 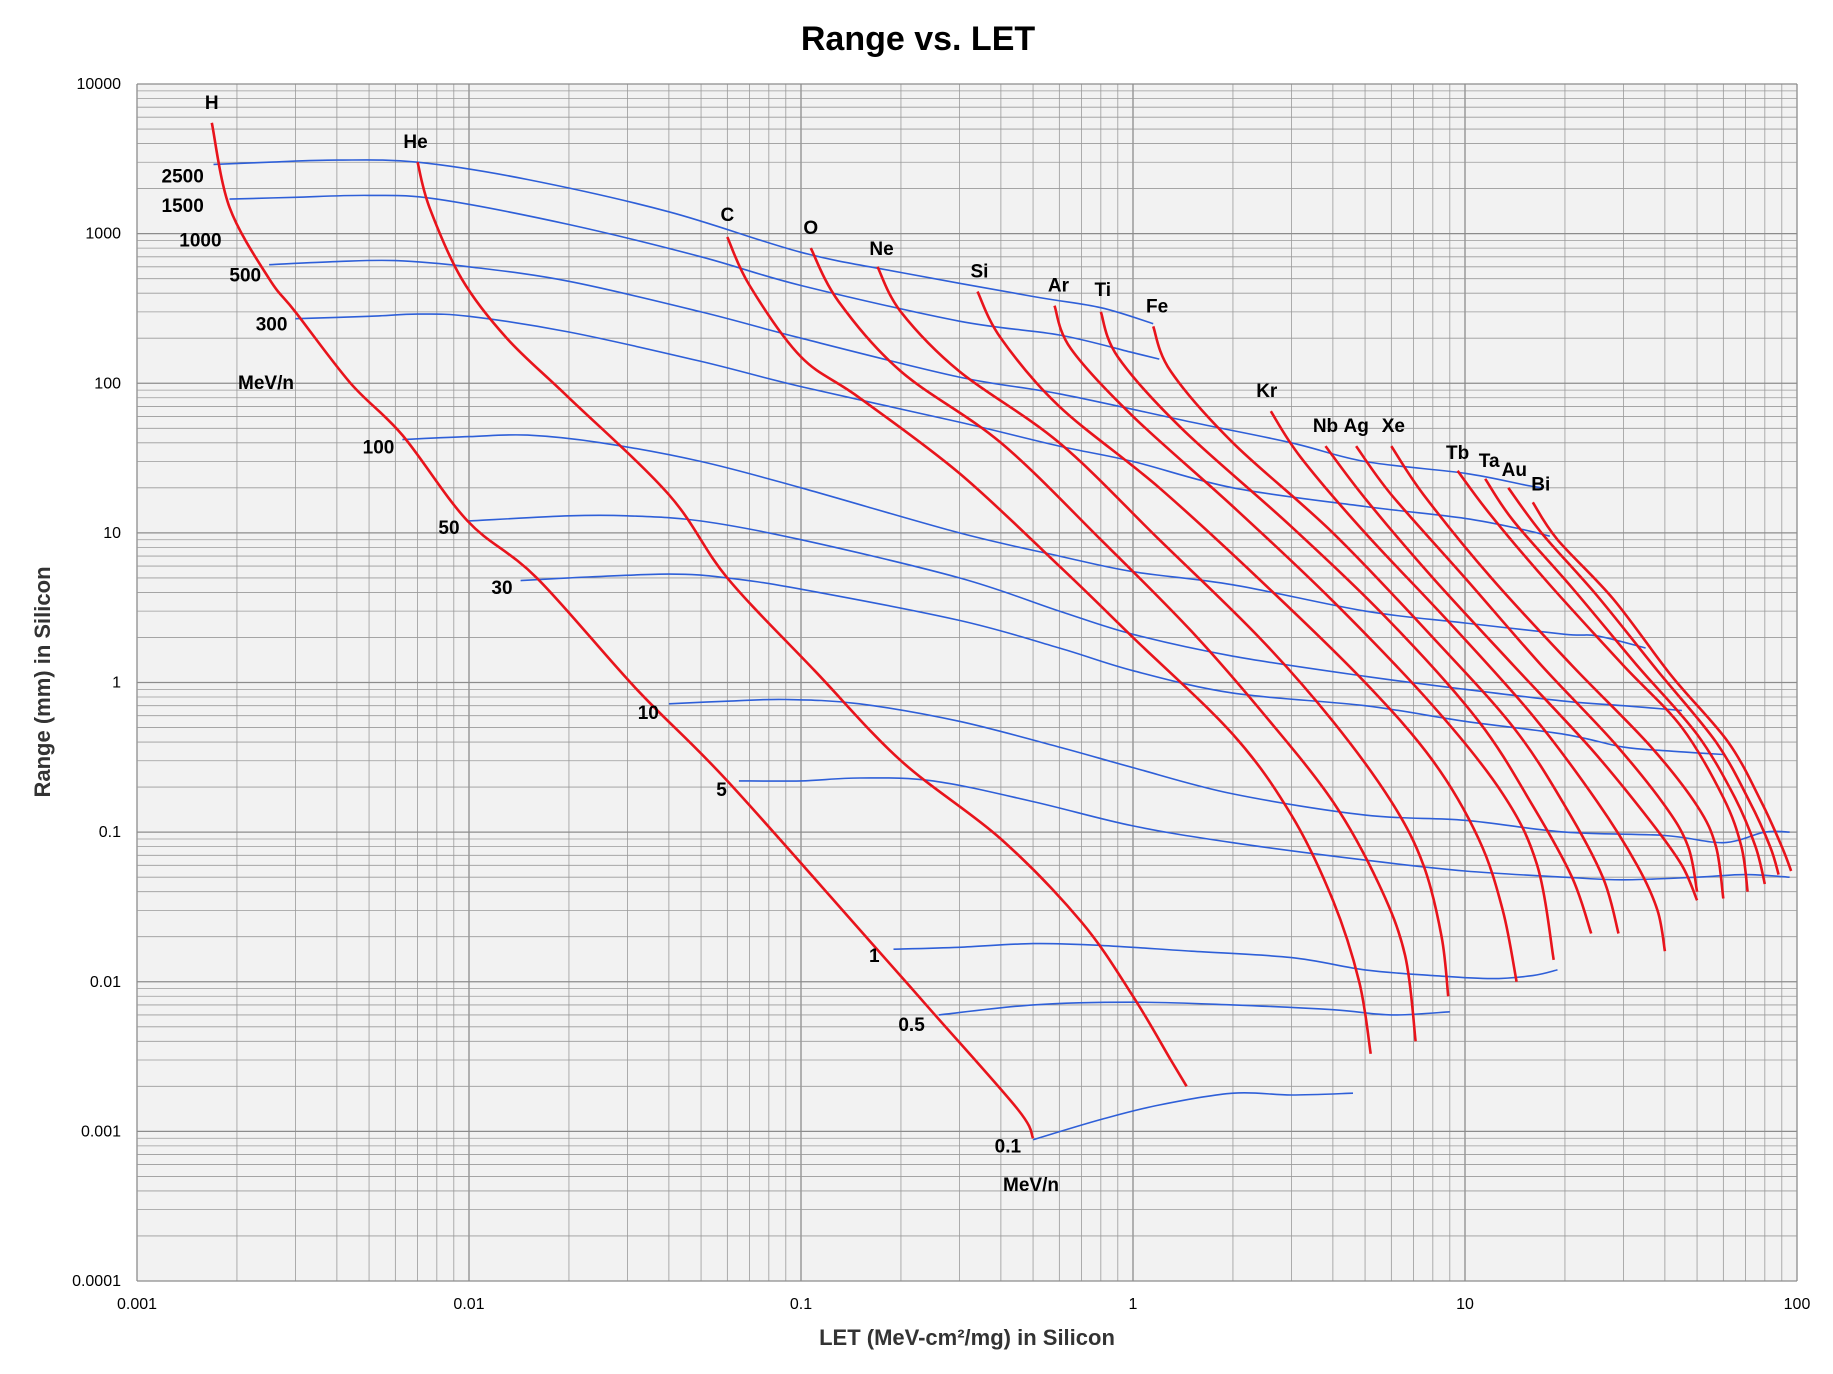 I want to click on ion-curve-si, so click(x=1247, y=637).